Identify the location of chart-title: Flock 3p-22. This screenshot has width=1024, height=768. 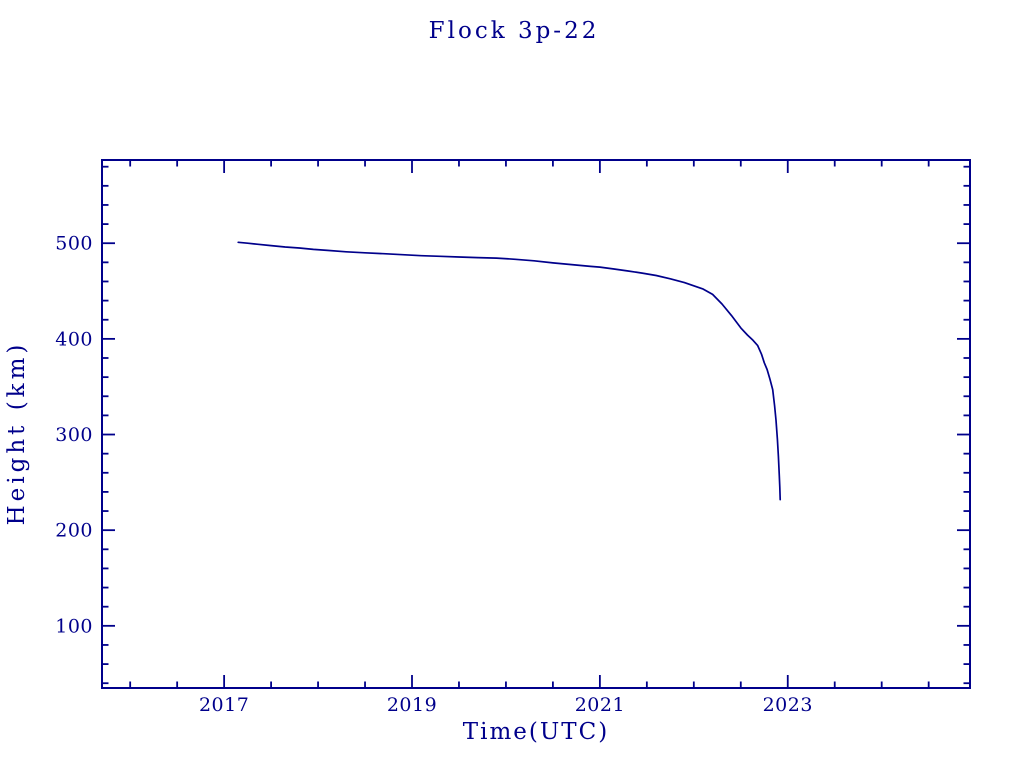
(514, 31).